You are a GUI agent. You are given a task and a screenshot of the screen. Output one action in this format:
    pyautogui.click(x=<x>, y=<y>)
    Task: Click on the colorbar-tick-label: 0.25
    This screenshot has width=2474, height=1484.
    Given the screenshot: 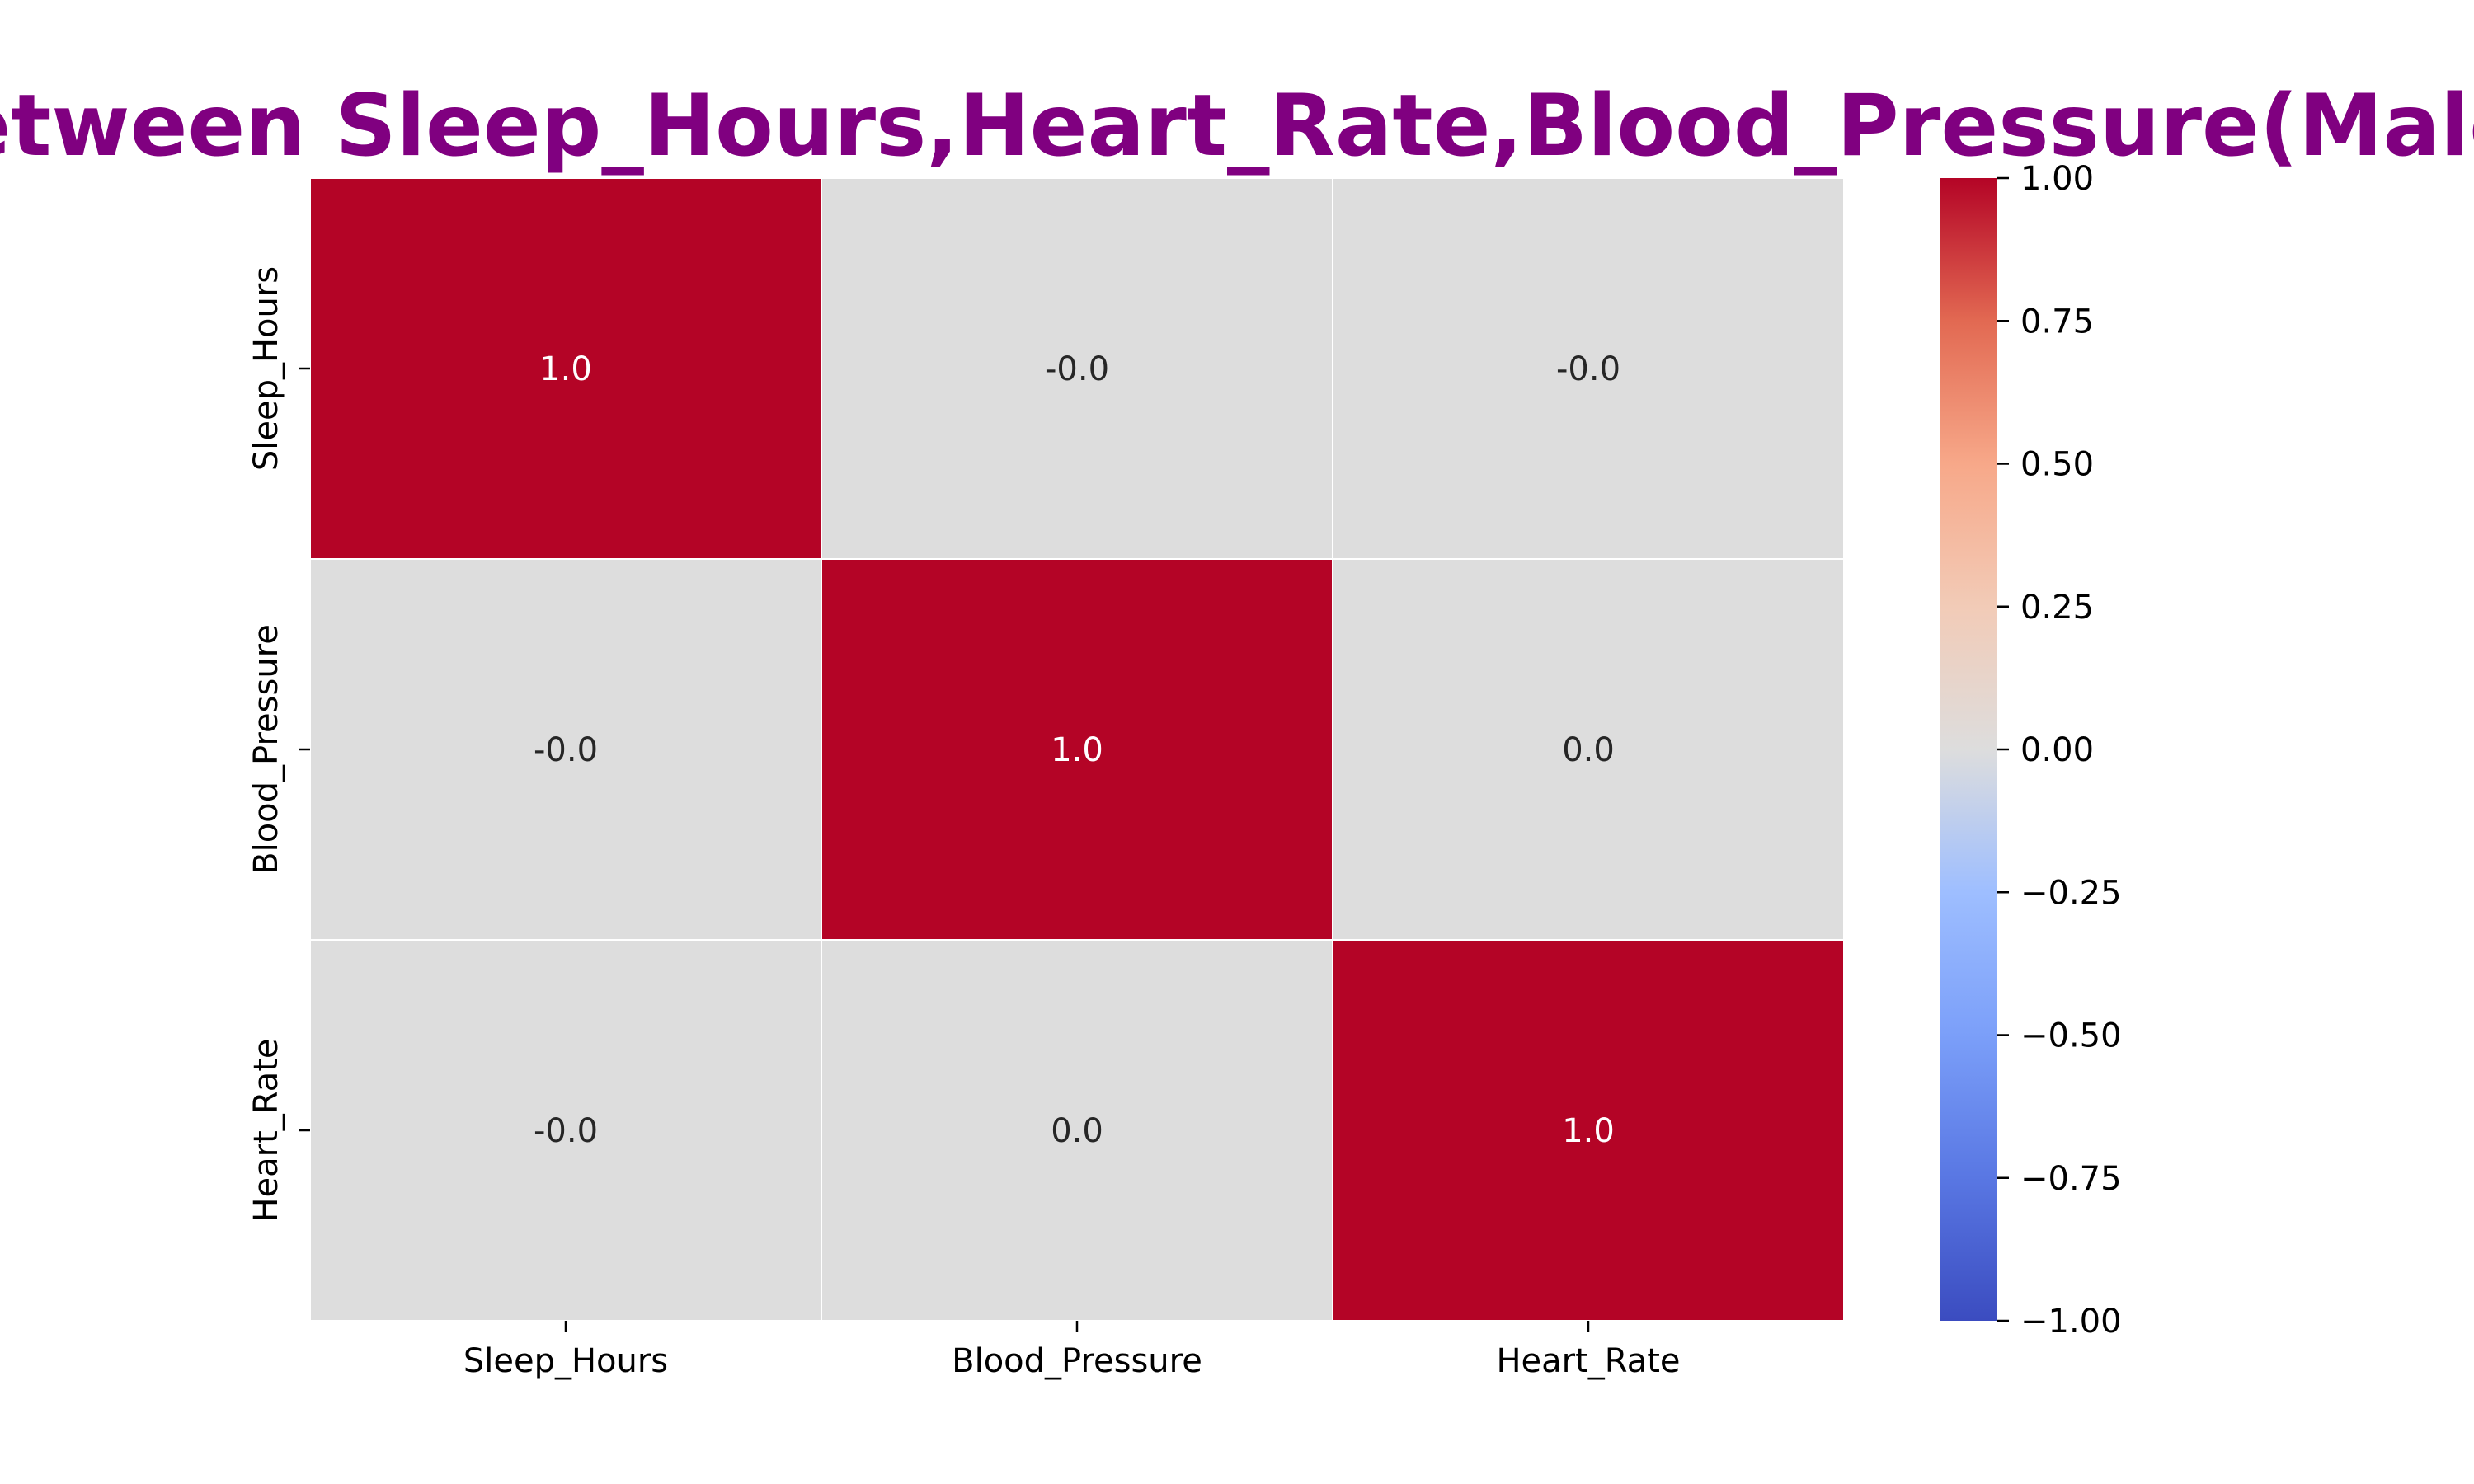 What is the action you would take?
    pyautogui.click(x=2057, y=608)
    